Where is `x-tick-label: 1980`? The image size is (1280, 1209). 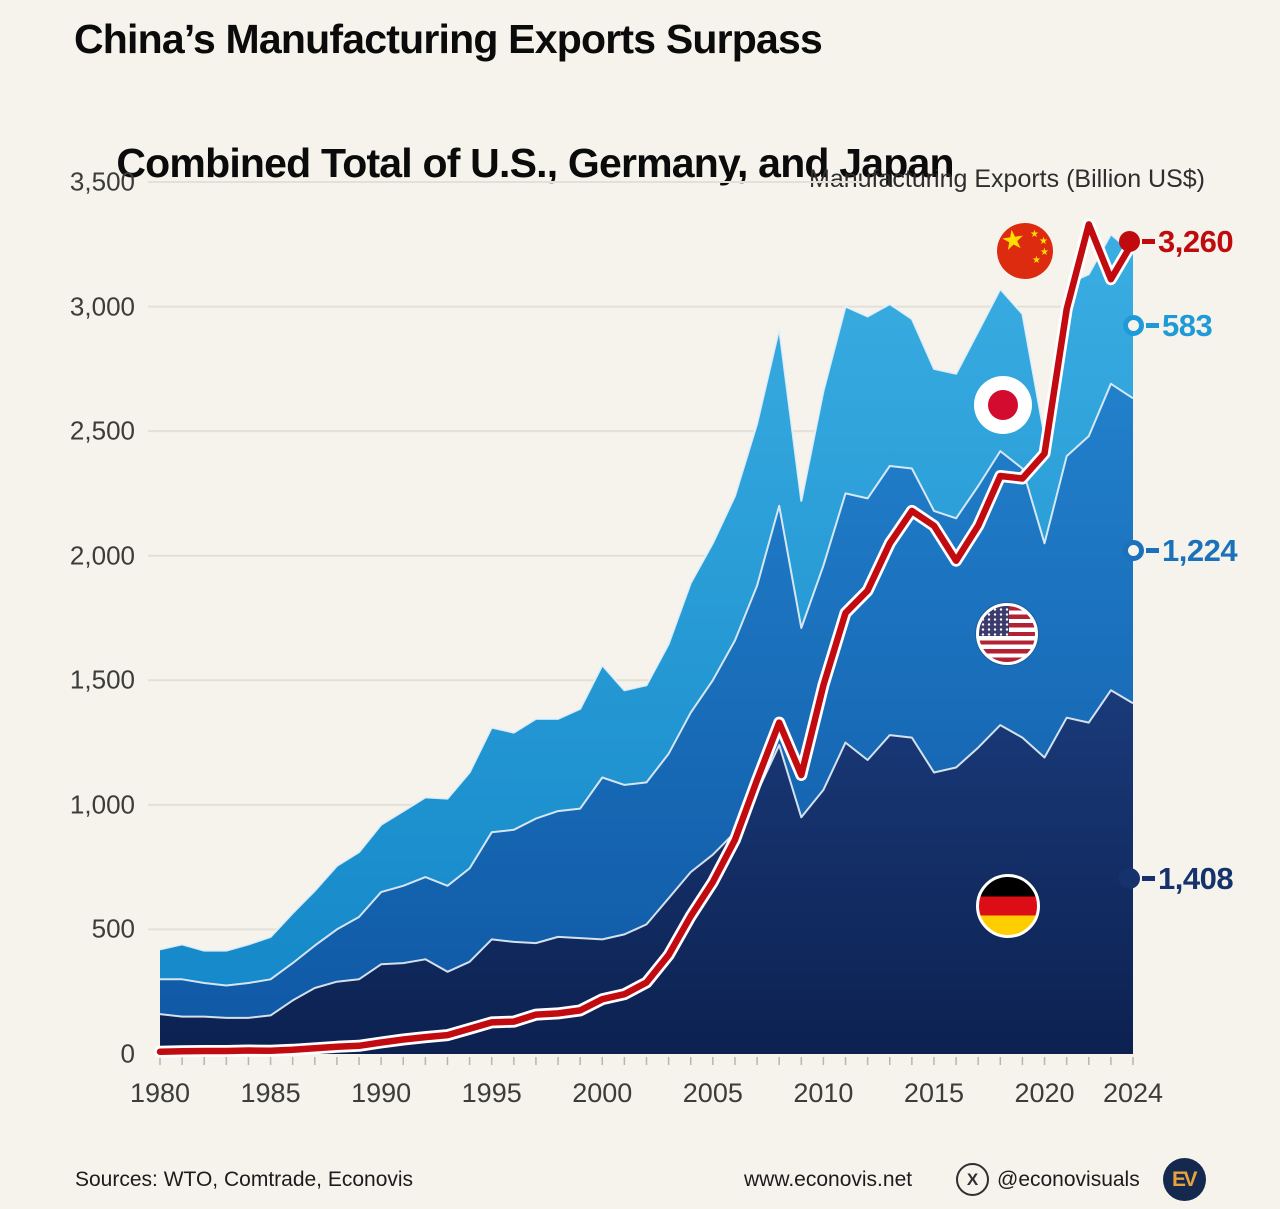 x-tick-label: 1980 is located at coordinates (160, 1093).